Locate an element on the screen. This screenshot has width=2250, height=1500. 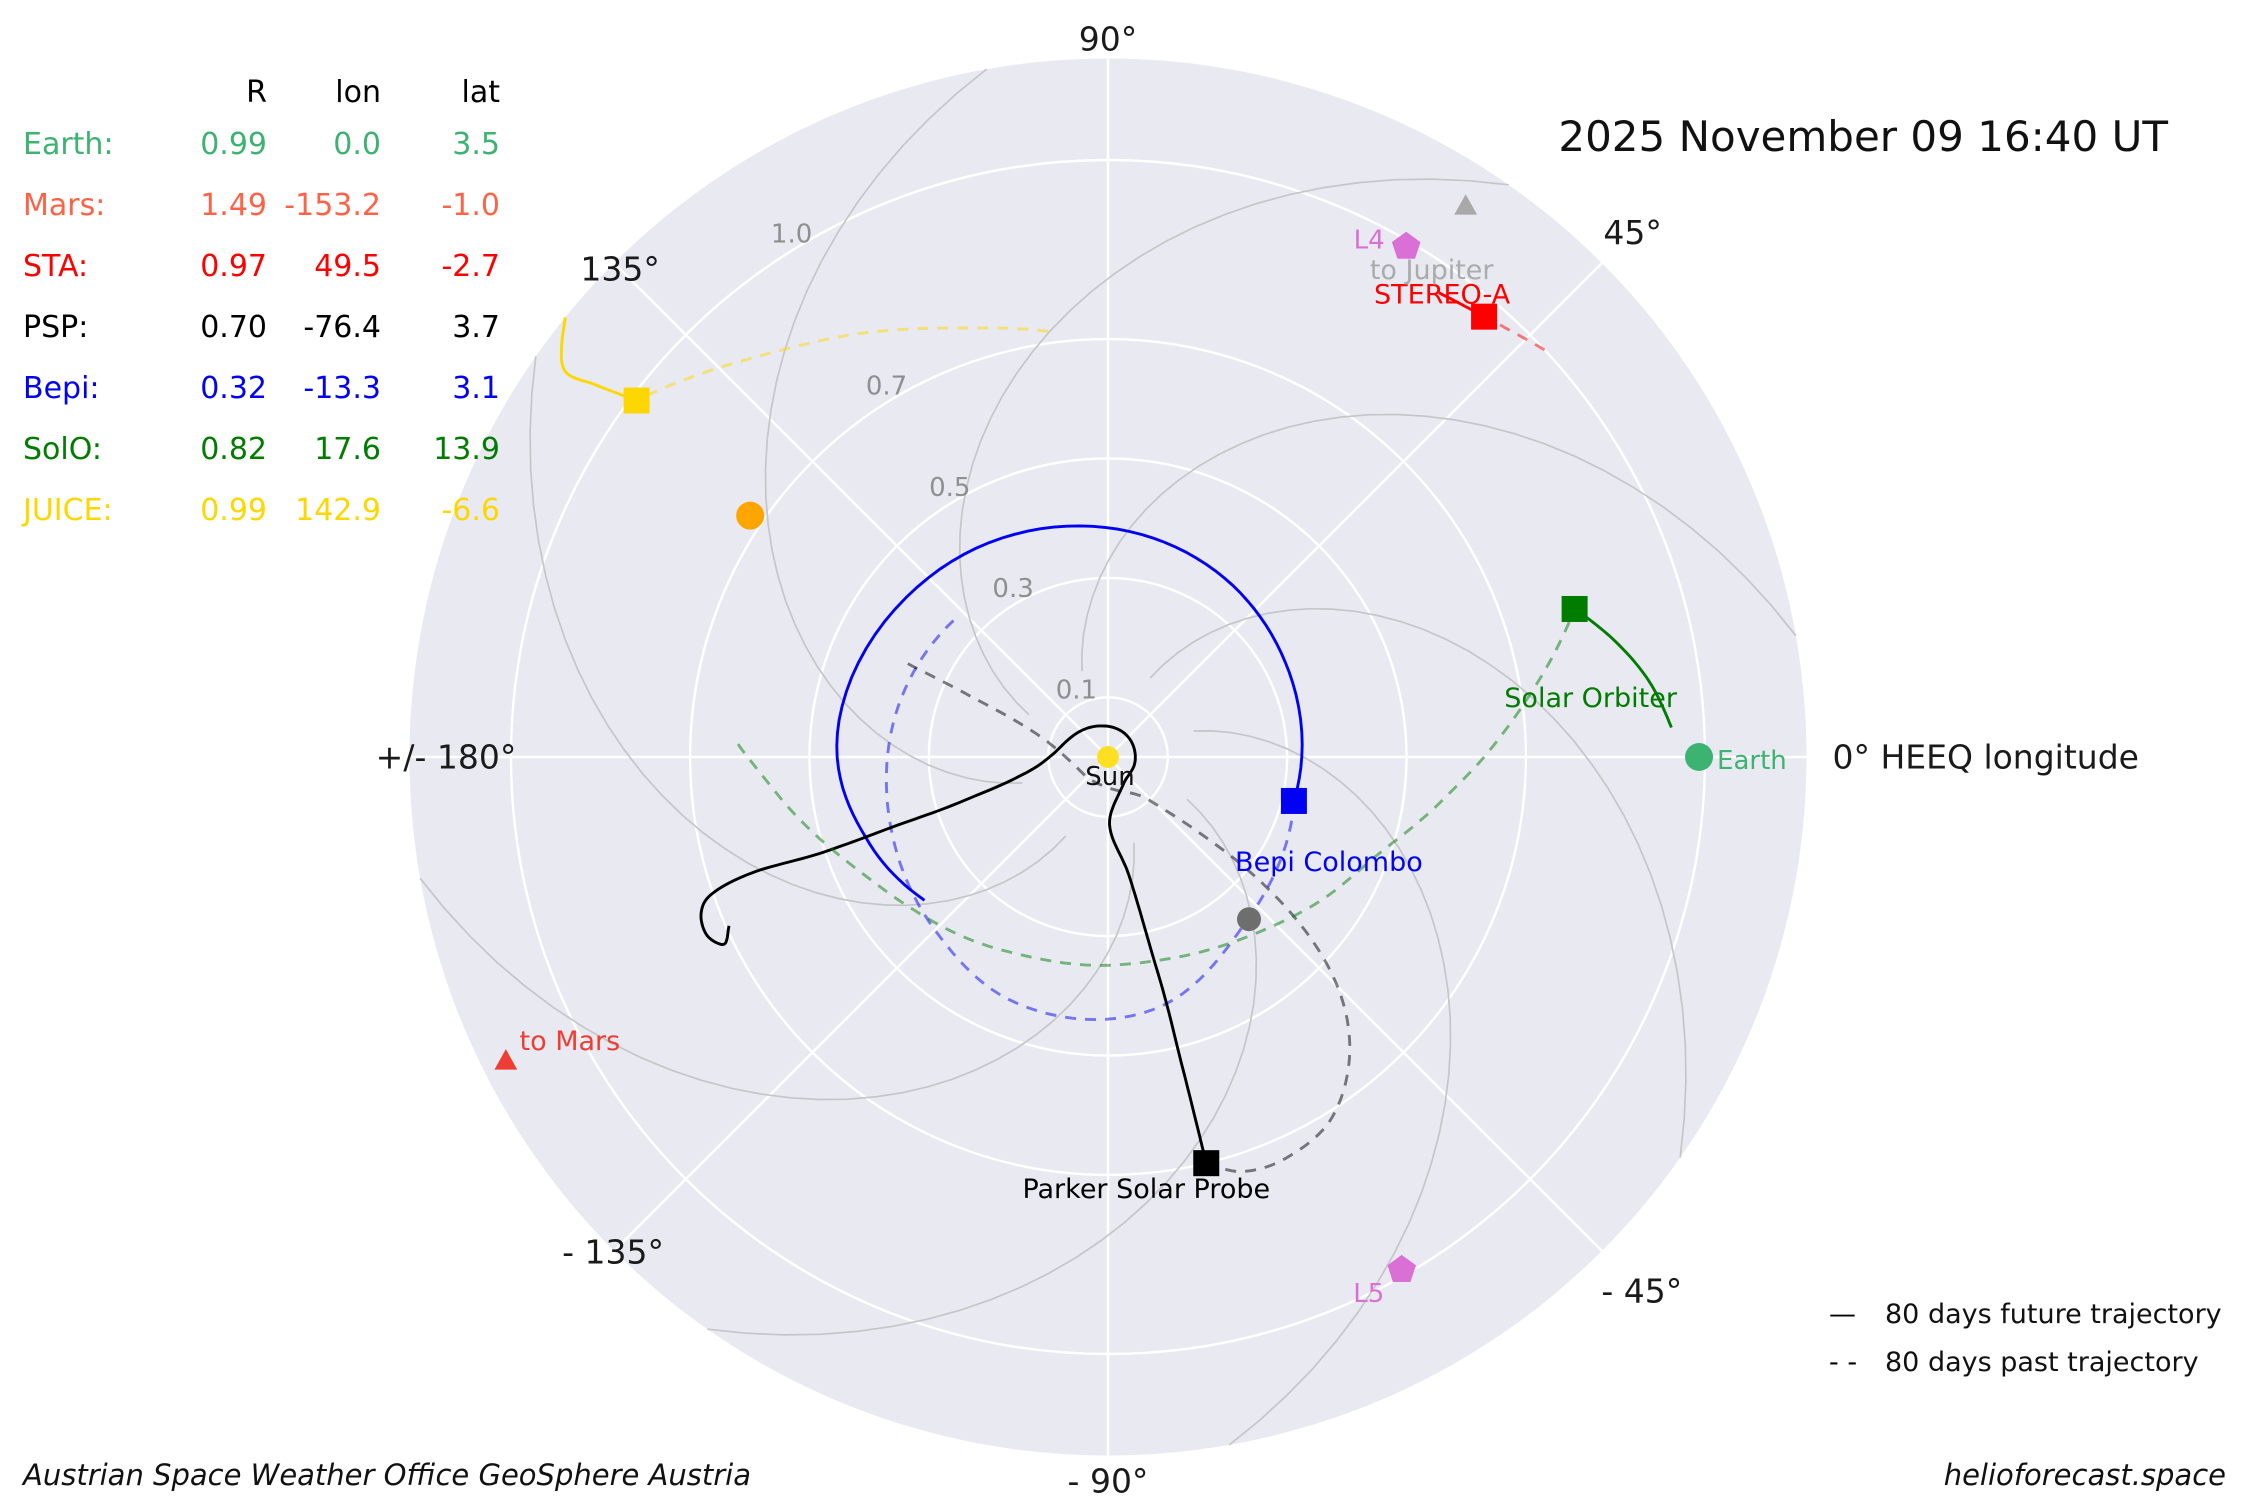
table-row-sta: STA: 0.97 49.5 -2.7 is located at coordinates (261, 266).